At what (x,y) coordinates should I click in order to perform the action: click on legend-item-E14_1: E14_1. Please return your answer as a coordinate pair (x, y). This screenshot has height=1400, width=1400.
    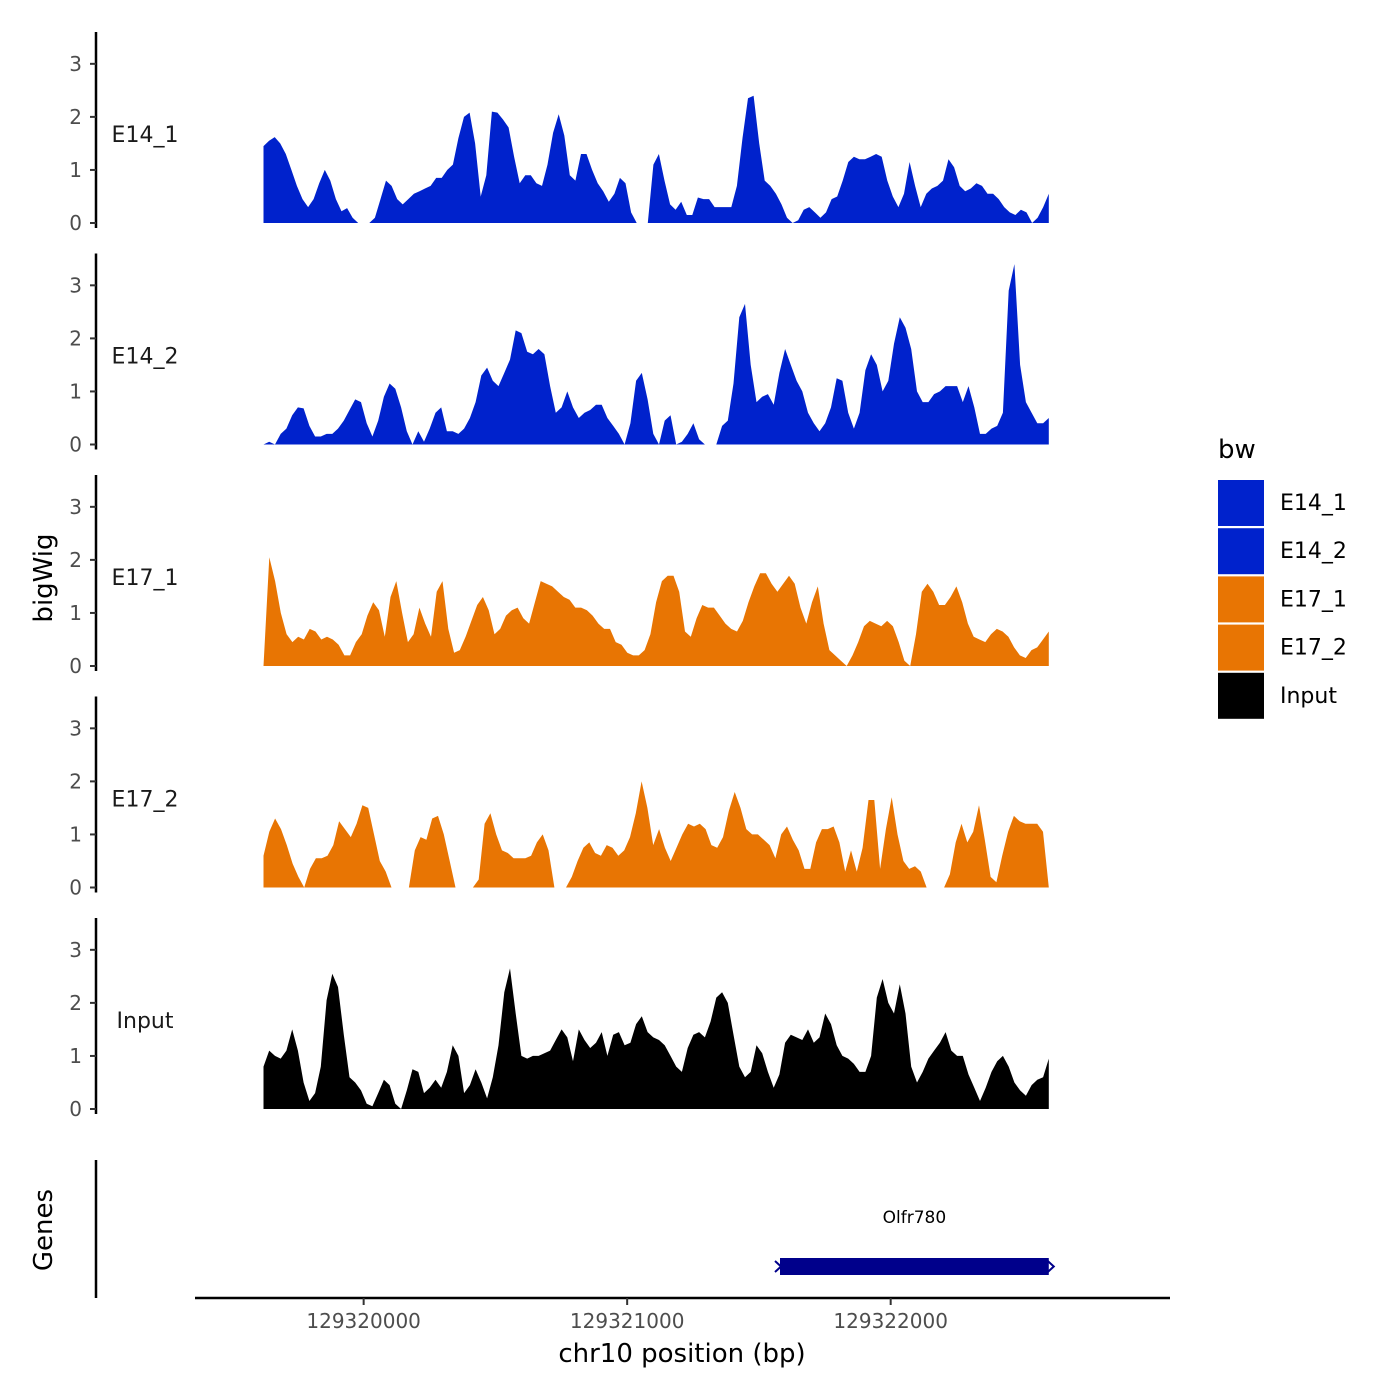
    Looking at the image, I should click on (1282, 503).